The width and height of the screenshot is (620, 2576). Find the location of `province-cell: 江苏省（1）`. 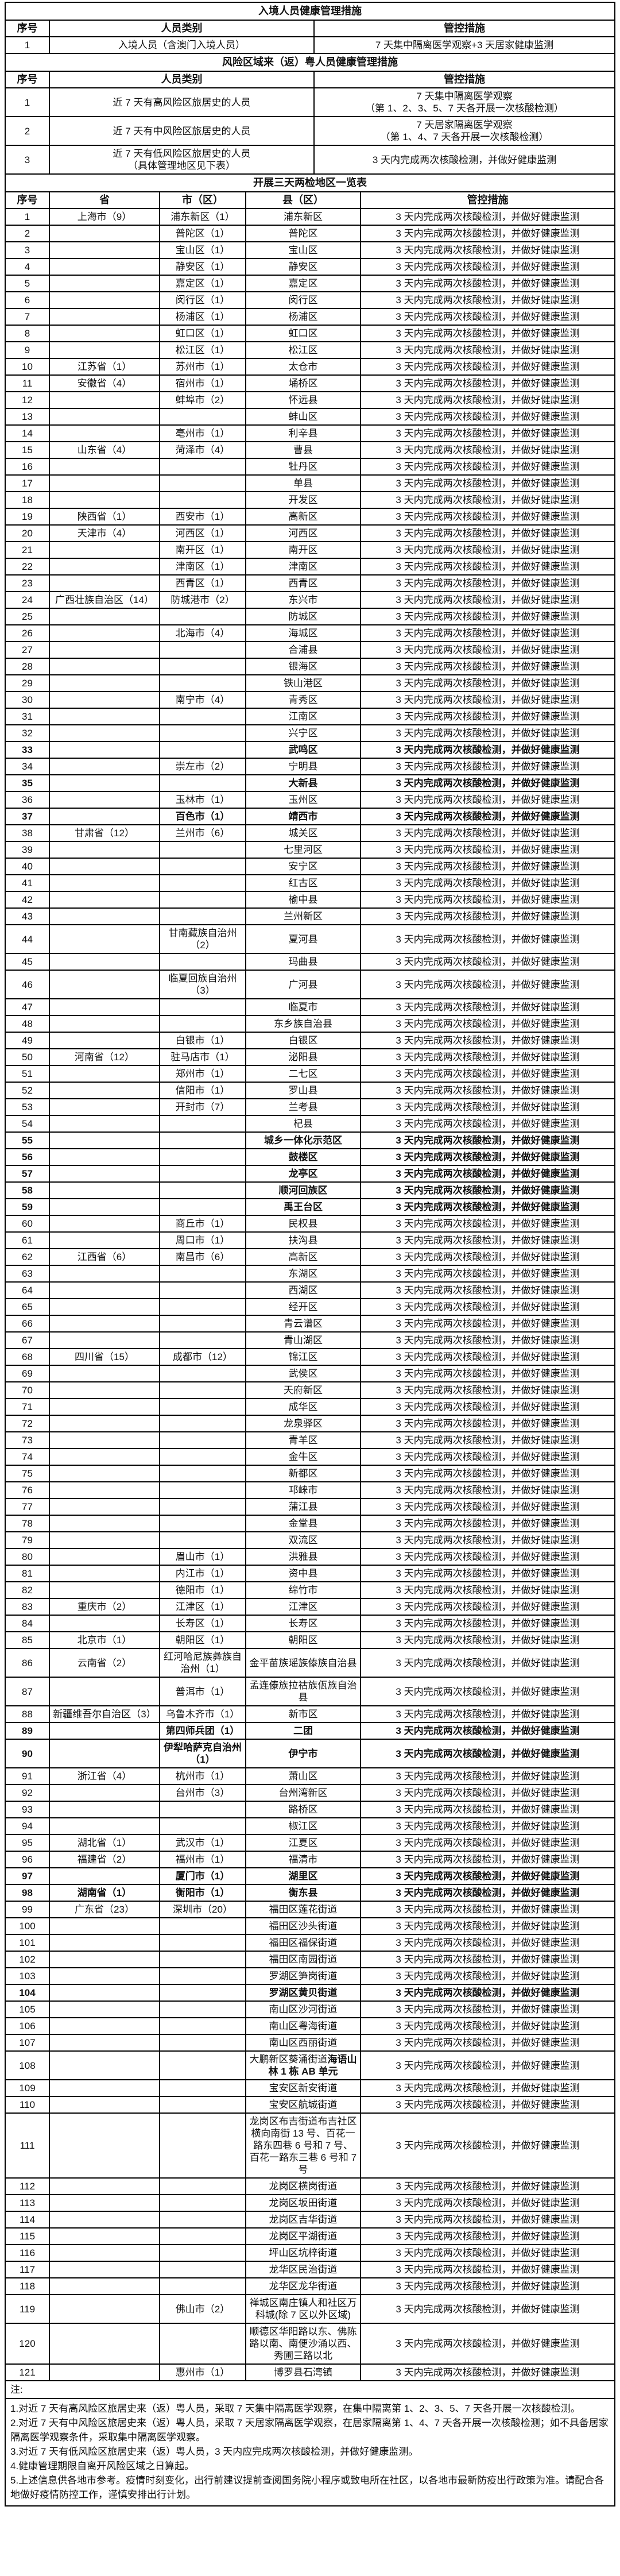

province-cell: 江苏省（1） is located at coordinates (104, 367).